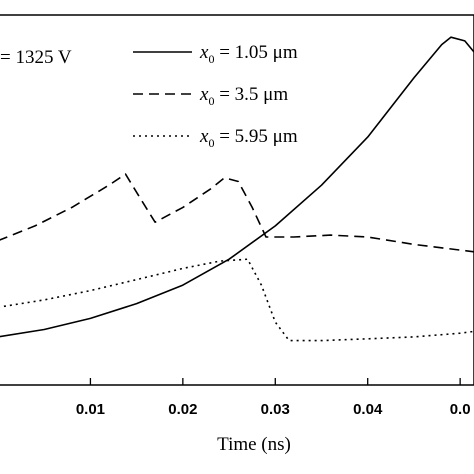  Describe the element at coordinates (90, 409) in the screenshot. I see `x-tick-label: 0.01` at that location.